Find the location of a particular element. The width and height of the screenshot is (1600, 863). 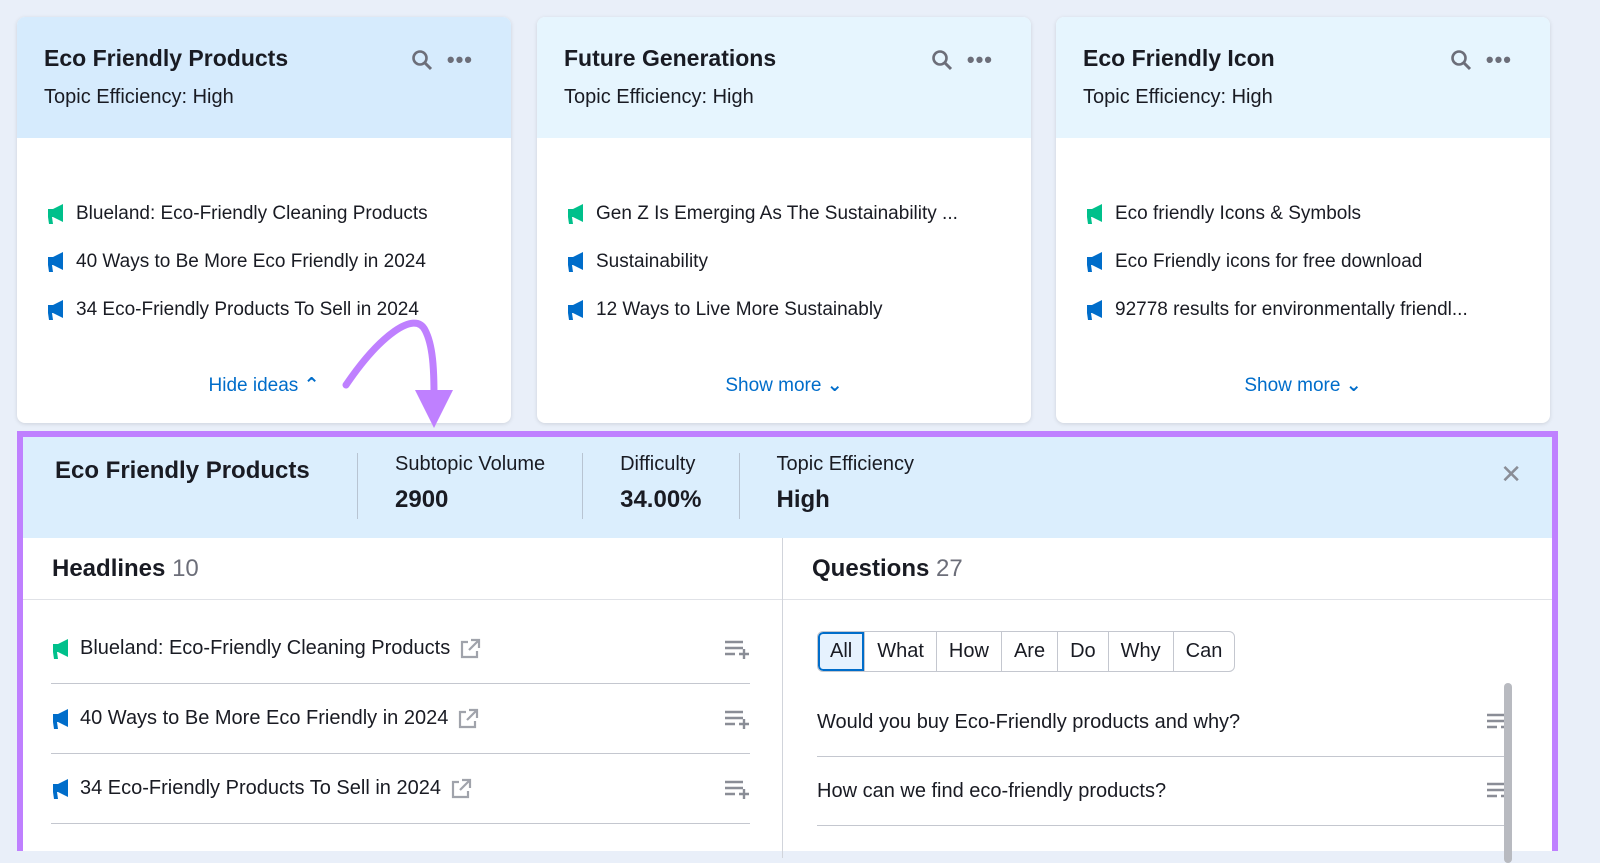

question-filter-tabs: All What How Are Do Why Can is located at coordinates (1026, 651).